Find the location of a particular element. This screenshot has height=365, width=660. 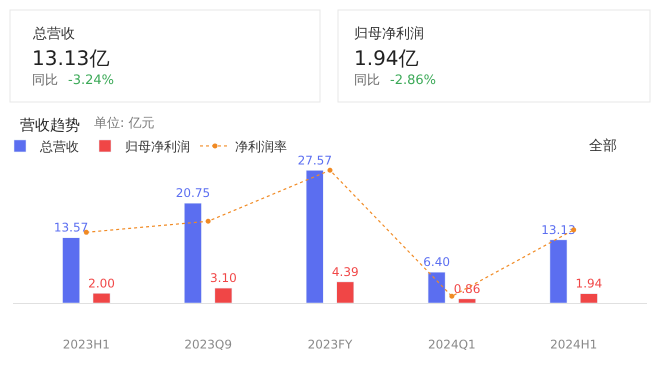

data-label: 3.10 is located at coordinates (223, 278).